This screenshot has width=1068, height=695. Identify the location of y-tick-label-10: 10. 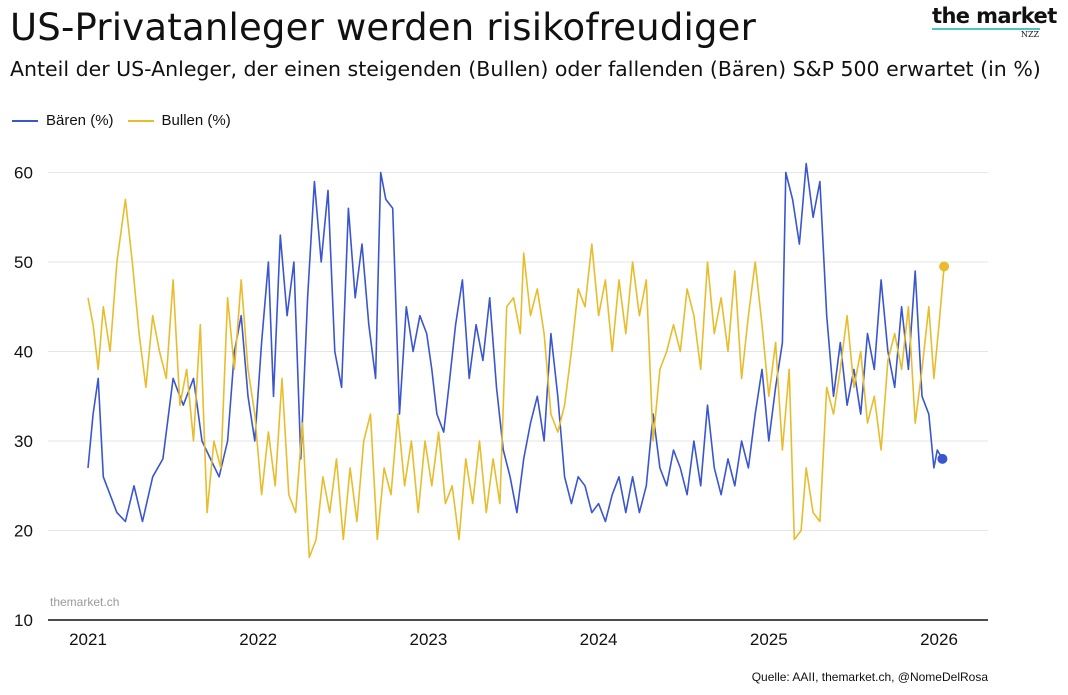
(23, 620).